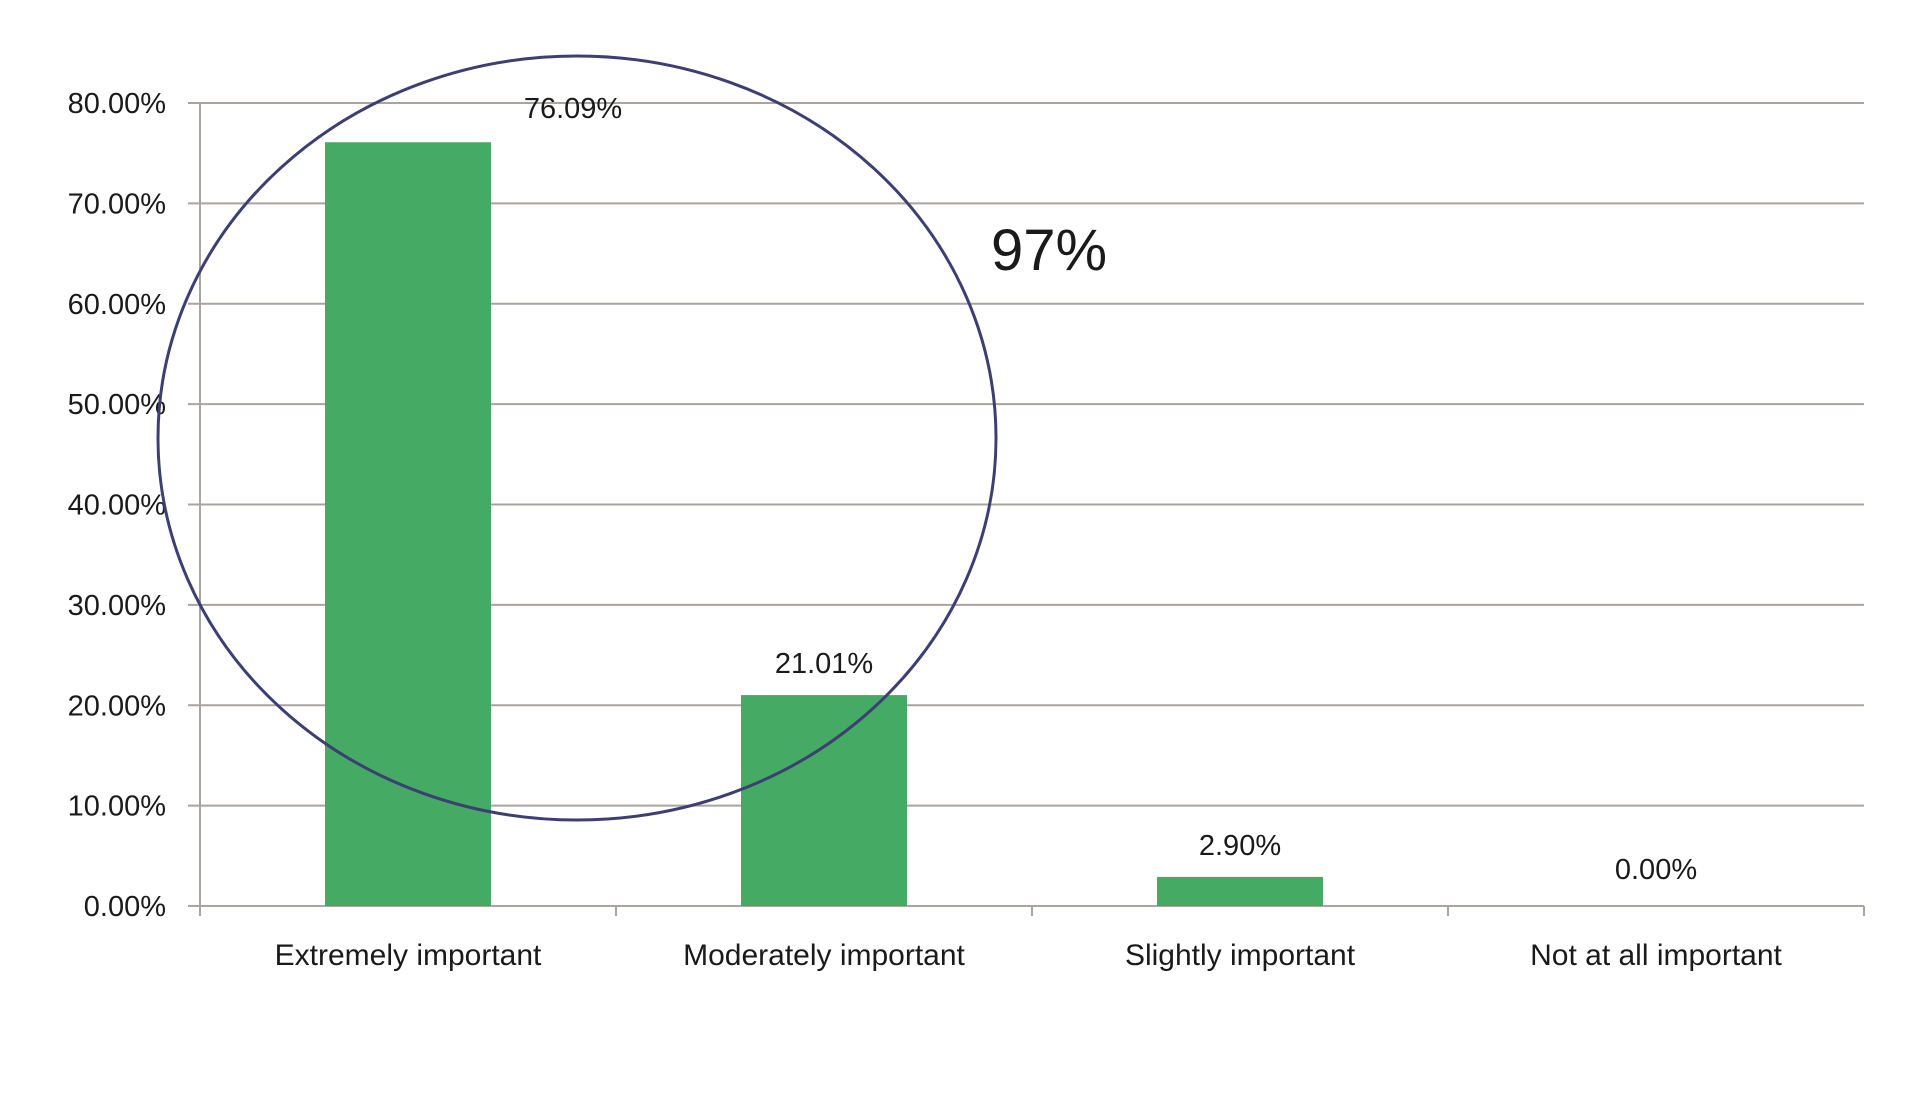  What do you see at coordinates (573, 109) in the screenshot?
I see `data-label: 76.09%` at bounding box center [573, 109].